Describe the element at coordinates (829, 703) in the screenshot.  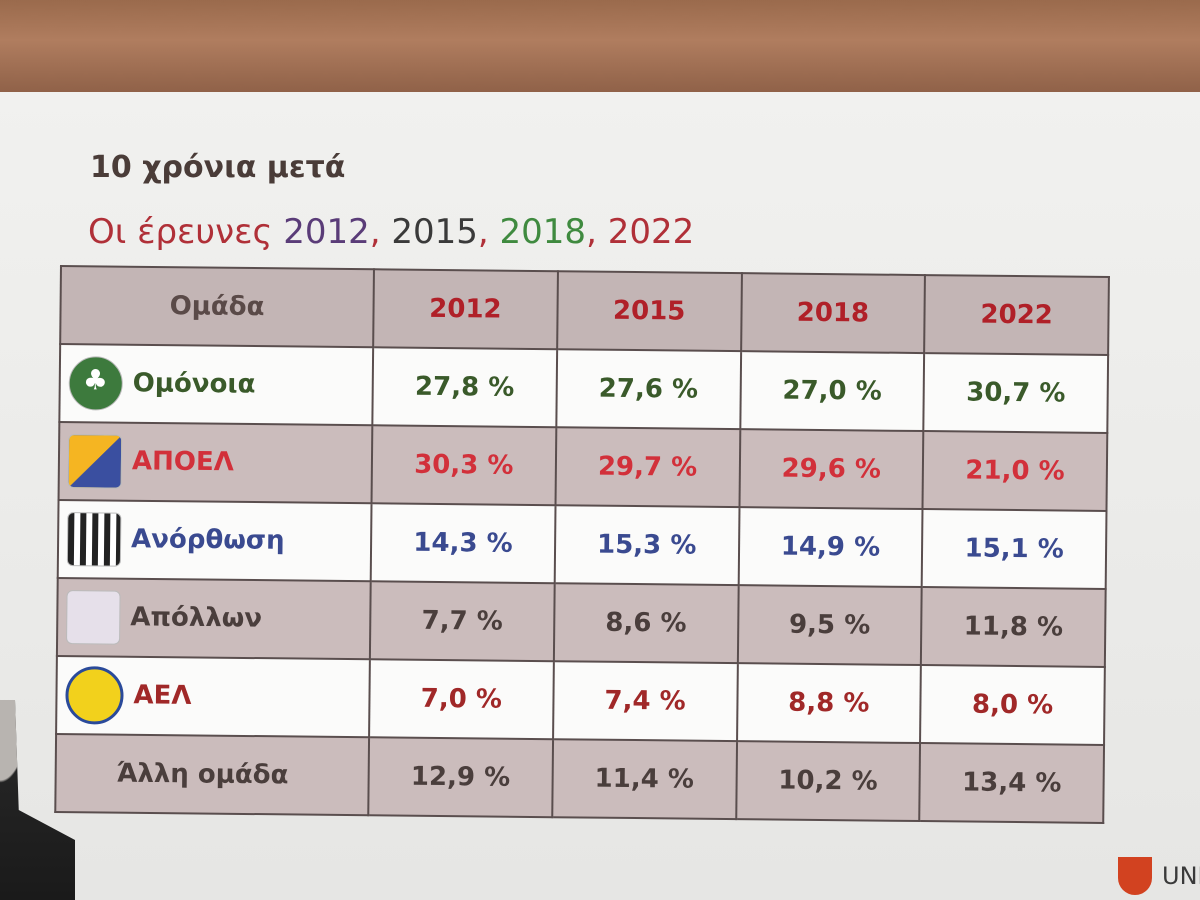
I see `value-cell: 8,8 %` at that location.